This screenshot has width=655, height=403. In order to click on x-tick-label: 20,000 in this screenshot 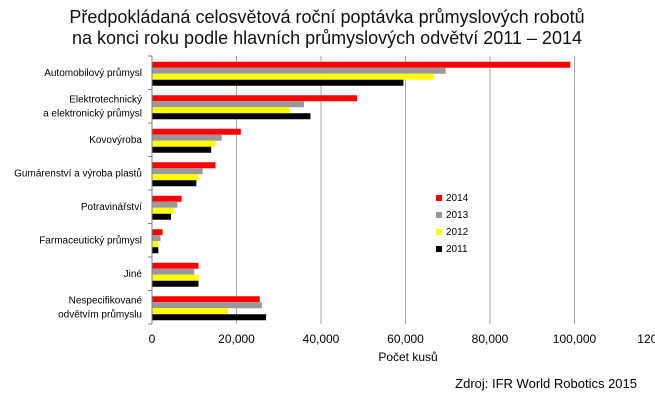, I will do `click(236, 339)`.